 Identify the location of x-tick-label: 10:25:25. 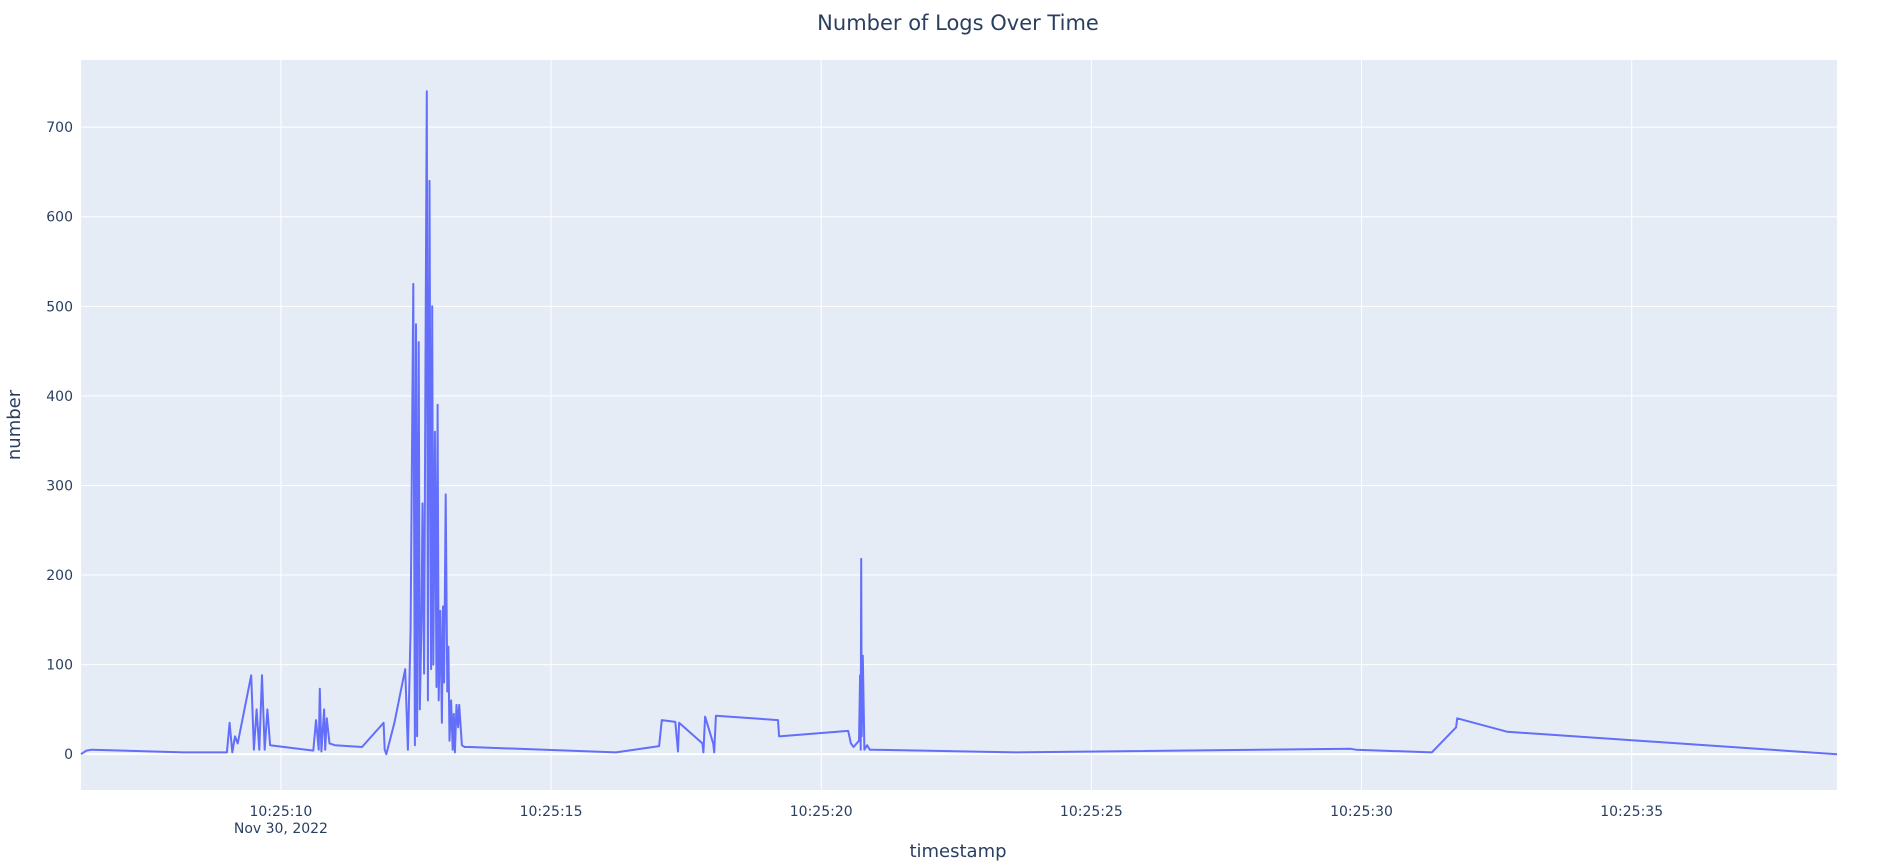
(1091, 812).